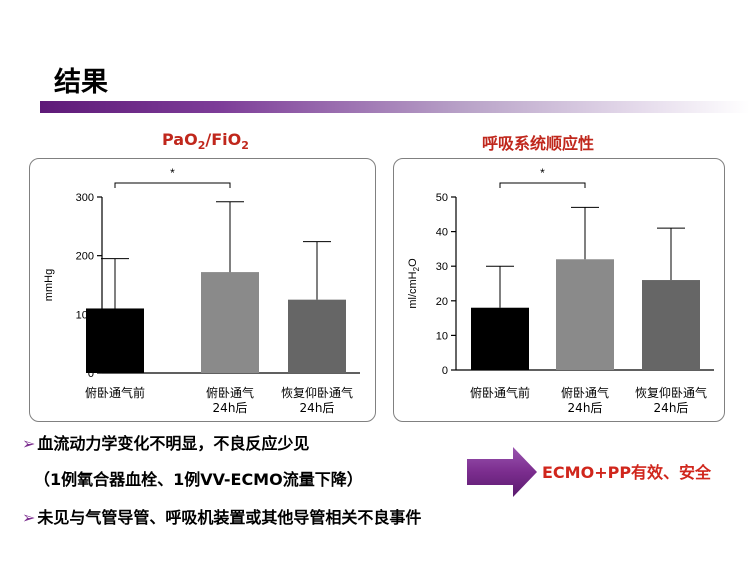 This screenshot has height=563, width=750. I want to click on bullet-item-hemodynamics: ➢ 血流动力学变化不明显，不良反应少见, so click(165, 442).